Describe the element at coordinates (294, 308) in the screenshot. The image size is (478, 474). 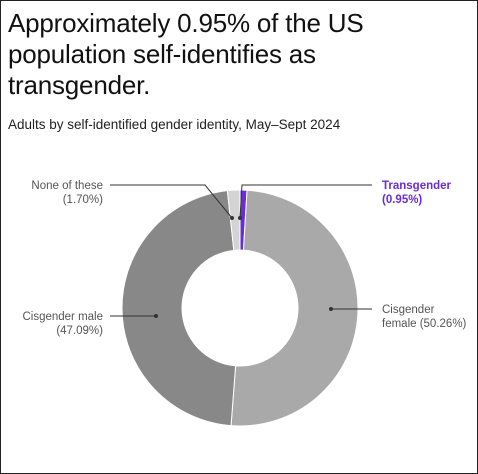
I see `slice-cisgender-female` at that location.